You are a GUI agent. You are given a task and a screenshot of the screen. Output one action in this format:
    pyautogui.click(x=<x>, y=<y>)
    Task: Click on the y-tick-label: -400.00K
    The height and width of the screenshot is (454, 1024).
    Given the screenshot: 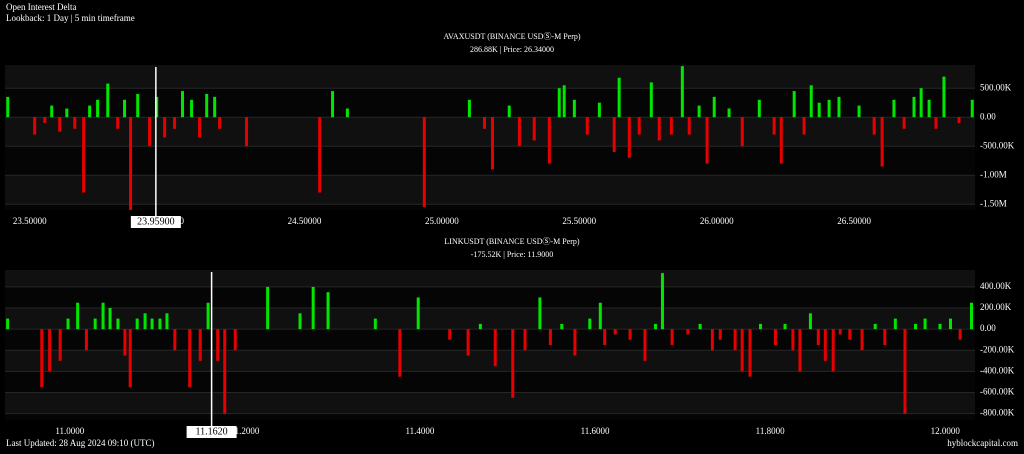 What is the action you would take?
    pyautogui.click(x=997, y=370)
    